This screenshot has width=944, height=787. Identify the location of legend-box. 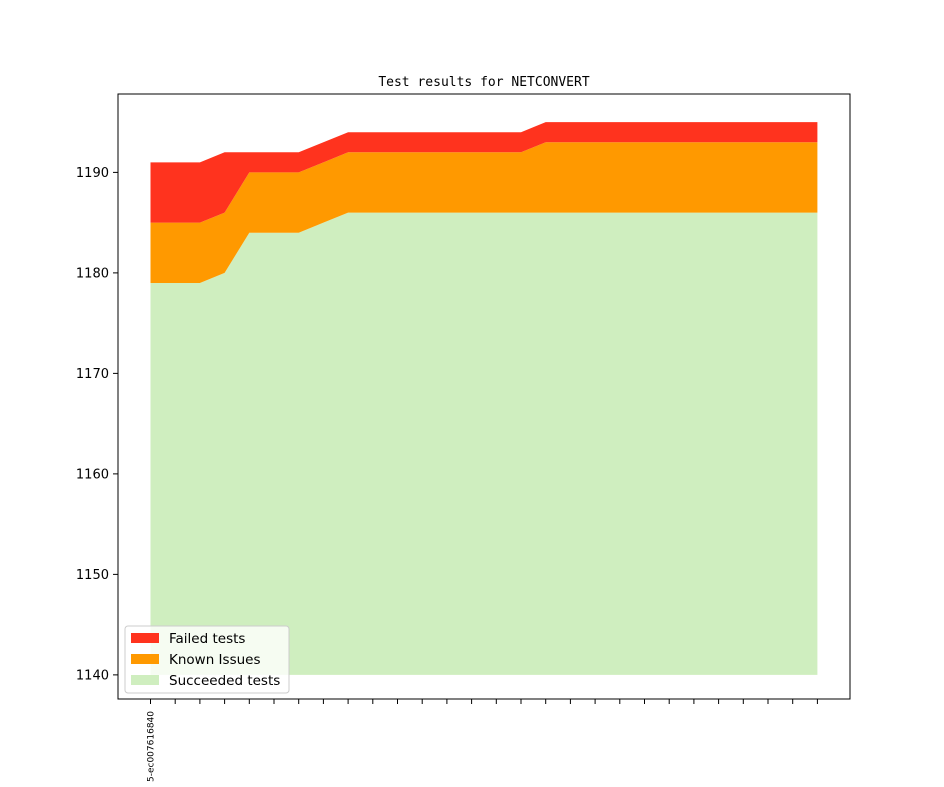
(207, 659).